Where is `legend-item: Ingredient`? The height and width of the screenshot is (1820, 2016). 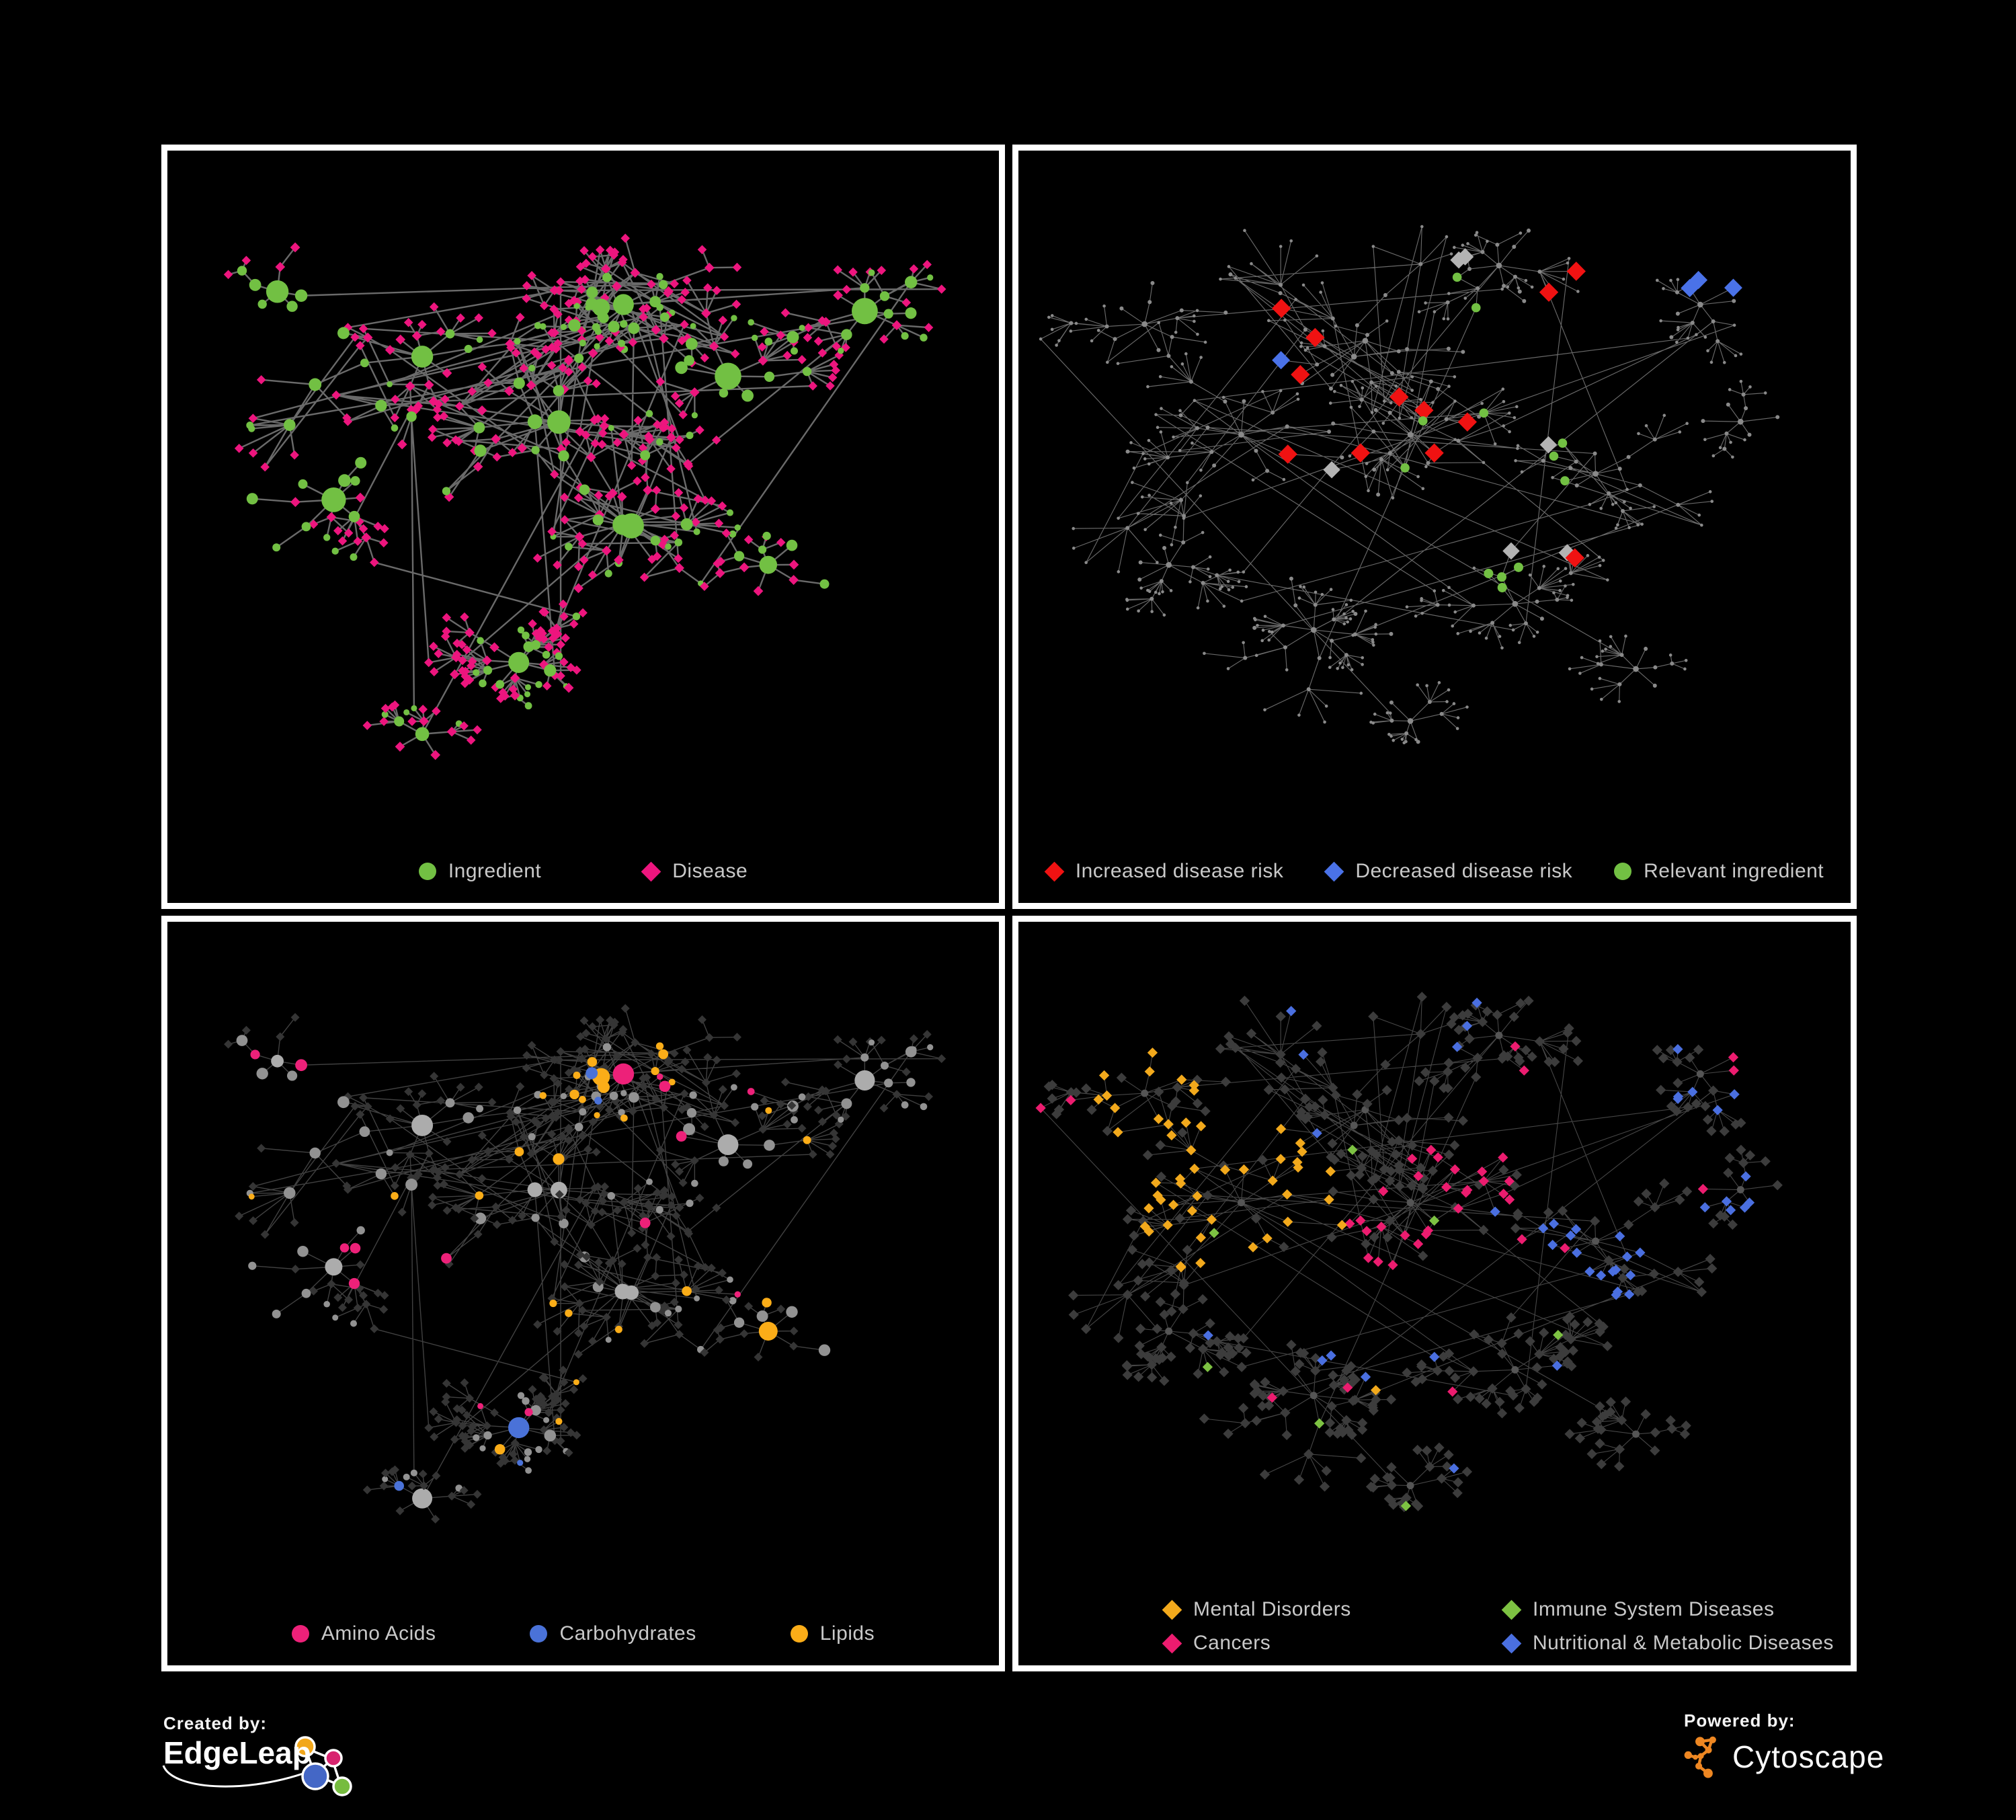 legend-item: Ingredient is located at coordinates (480, 871).